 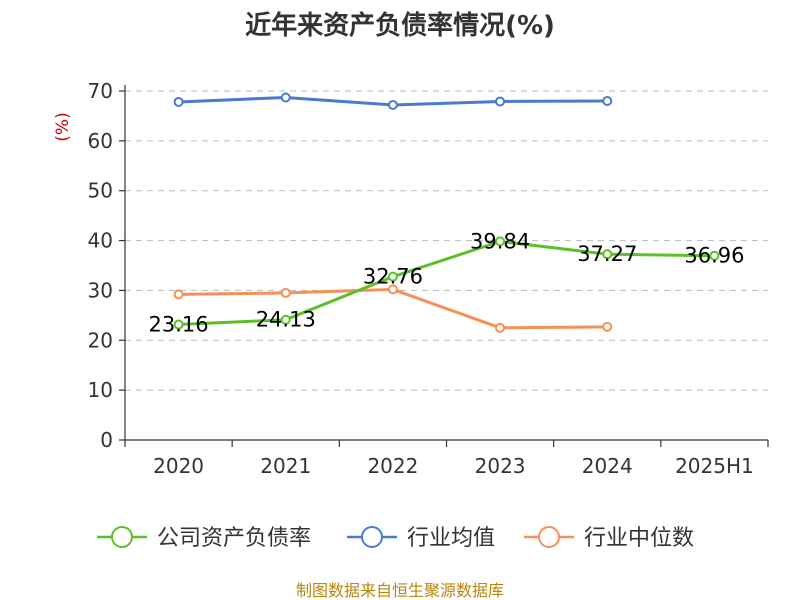 I want to click on source-note: 制图数据来自恒生聚源数据库, so click(x=400, y=590).